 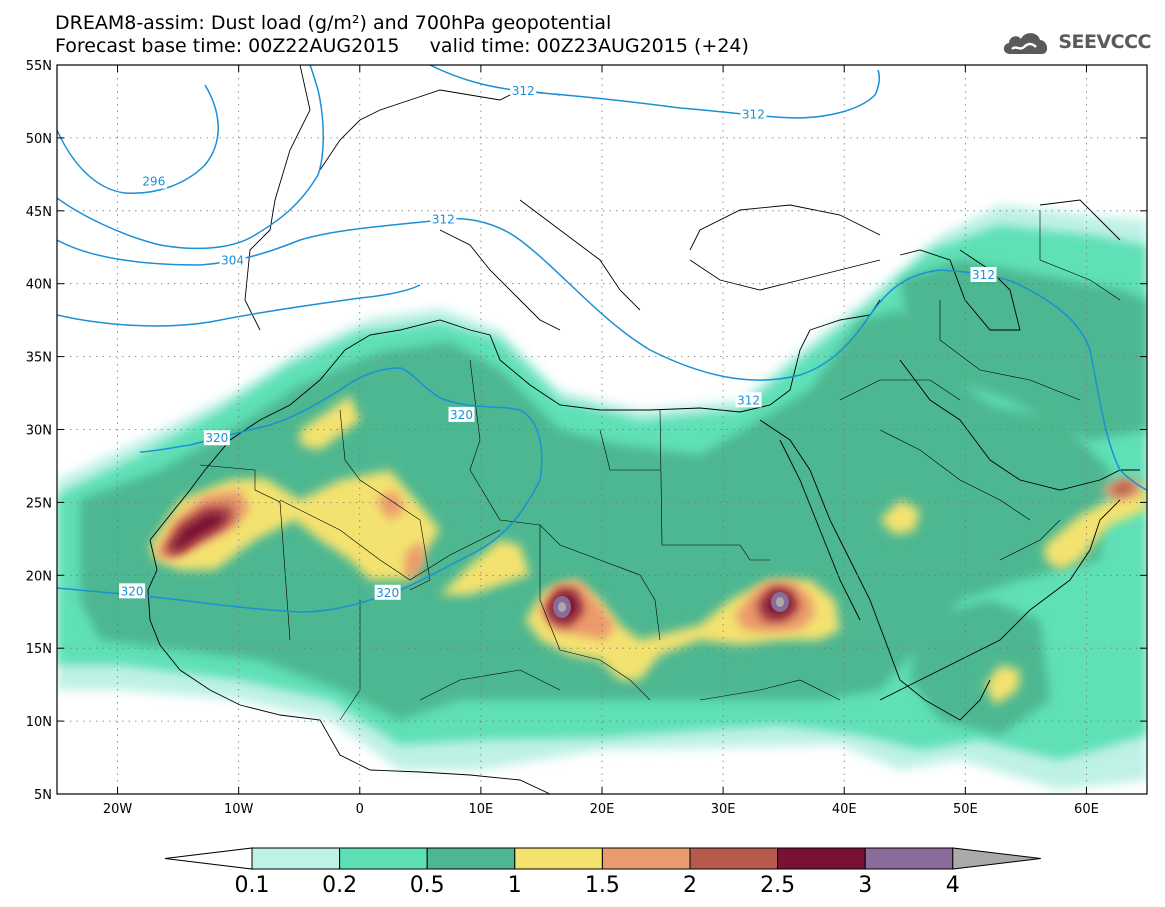 What do you see at coordinates (427, 885) in the screenshot?
I see `colorbar-label: 0.5` at bounding box center [427, 885].